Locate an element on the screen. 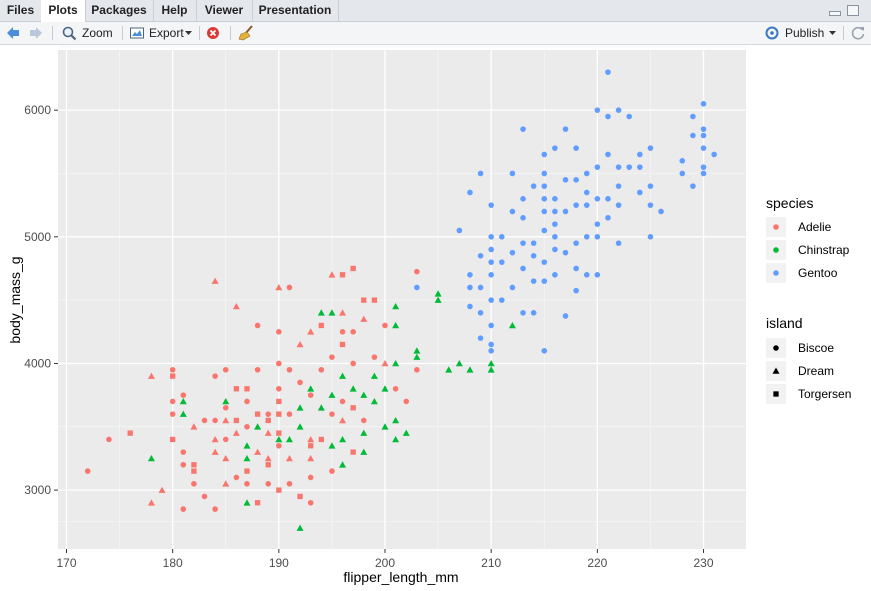  y-tick-label: 5000 is located at coordinates (37, 237).